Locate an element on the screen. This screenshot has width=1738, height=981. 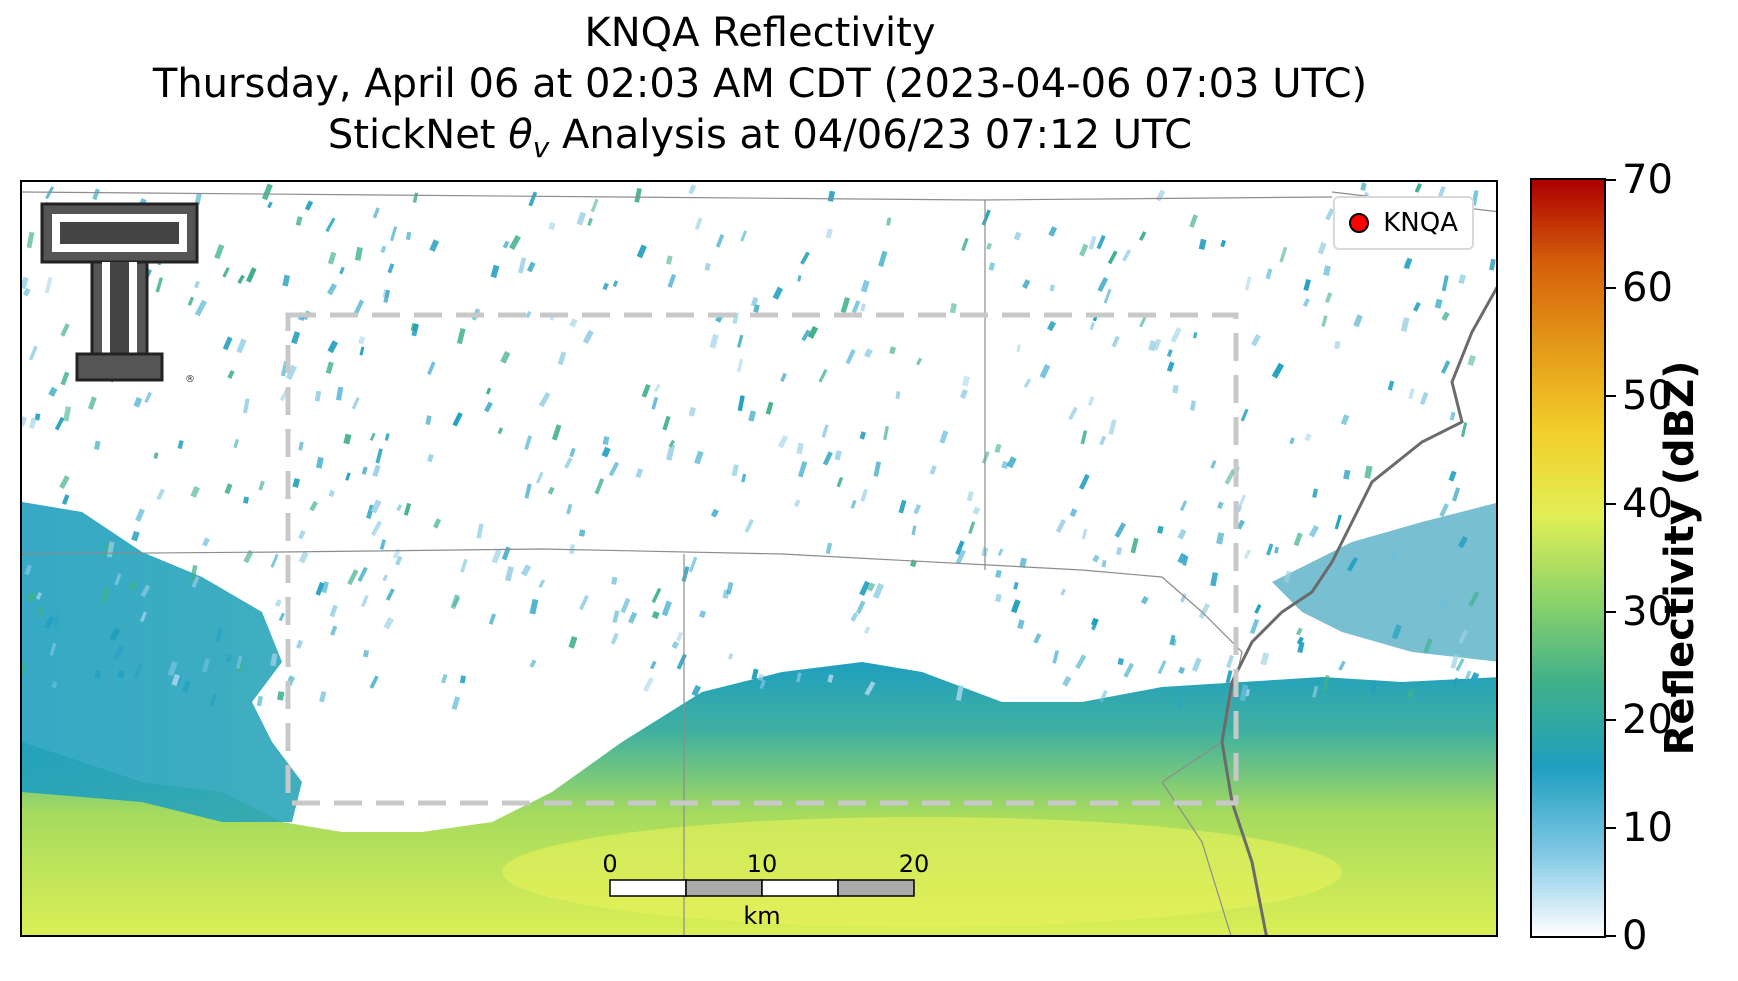
theta-symbol: θ is located at coordinates (520, 135).